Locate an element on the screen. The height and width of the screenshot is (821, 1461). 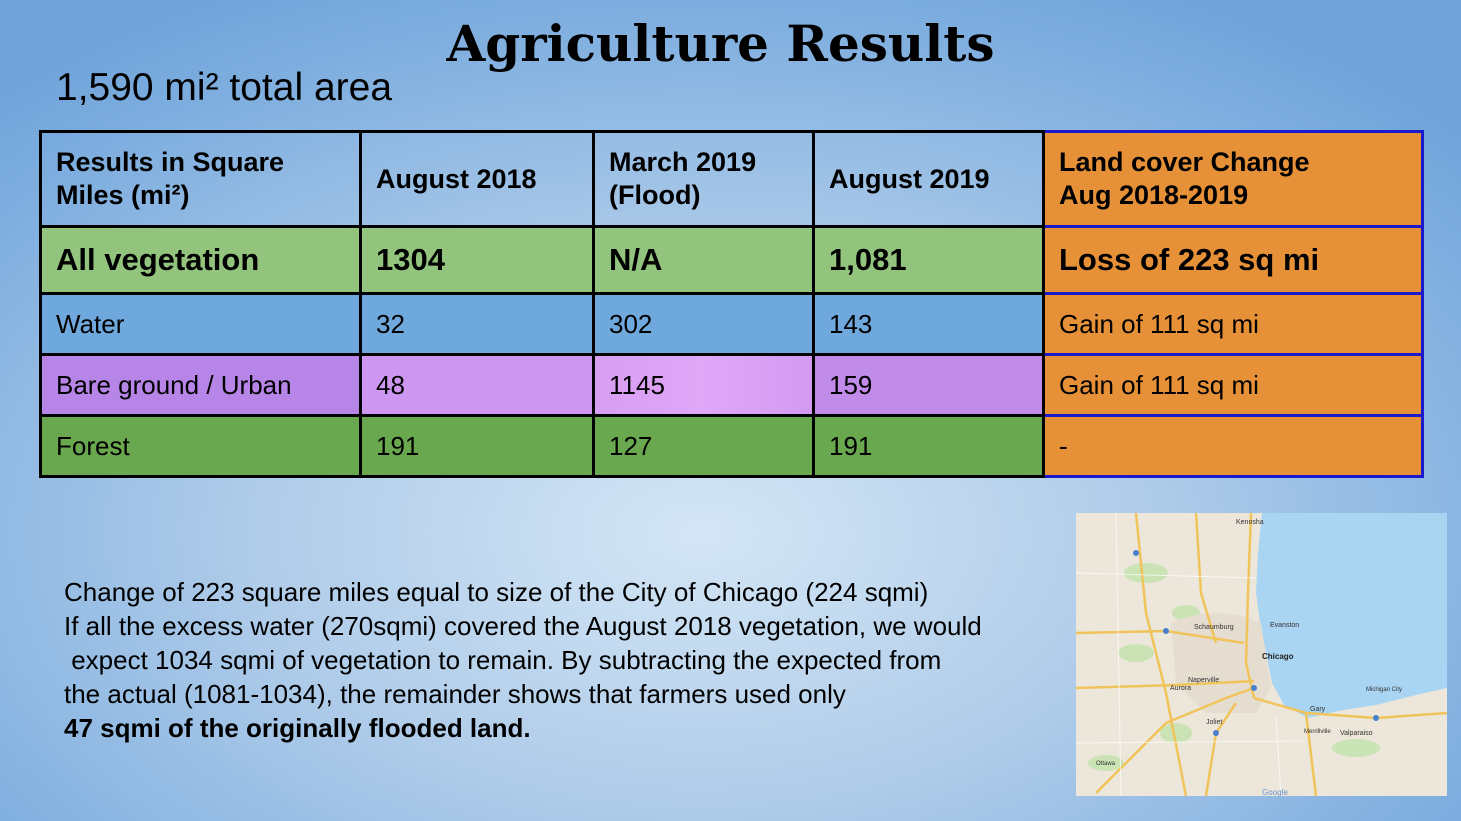
table-row: Forest 191 127 191 - is located at coordinates (731, 446).